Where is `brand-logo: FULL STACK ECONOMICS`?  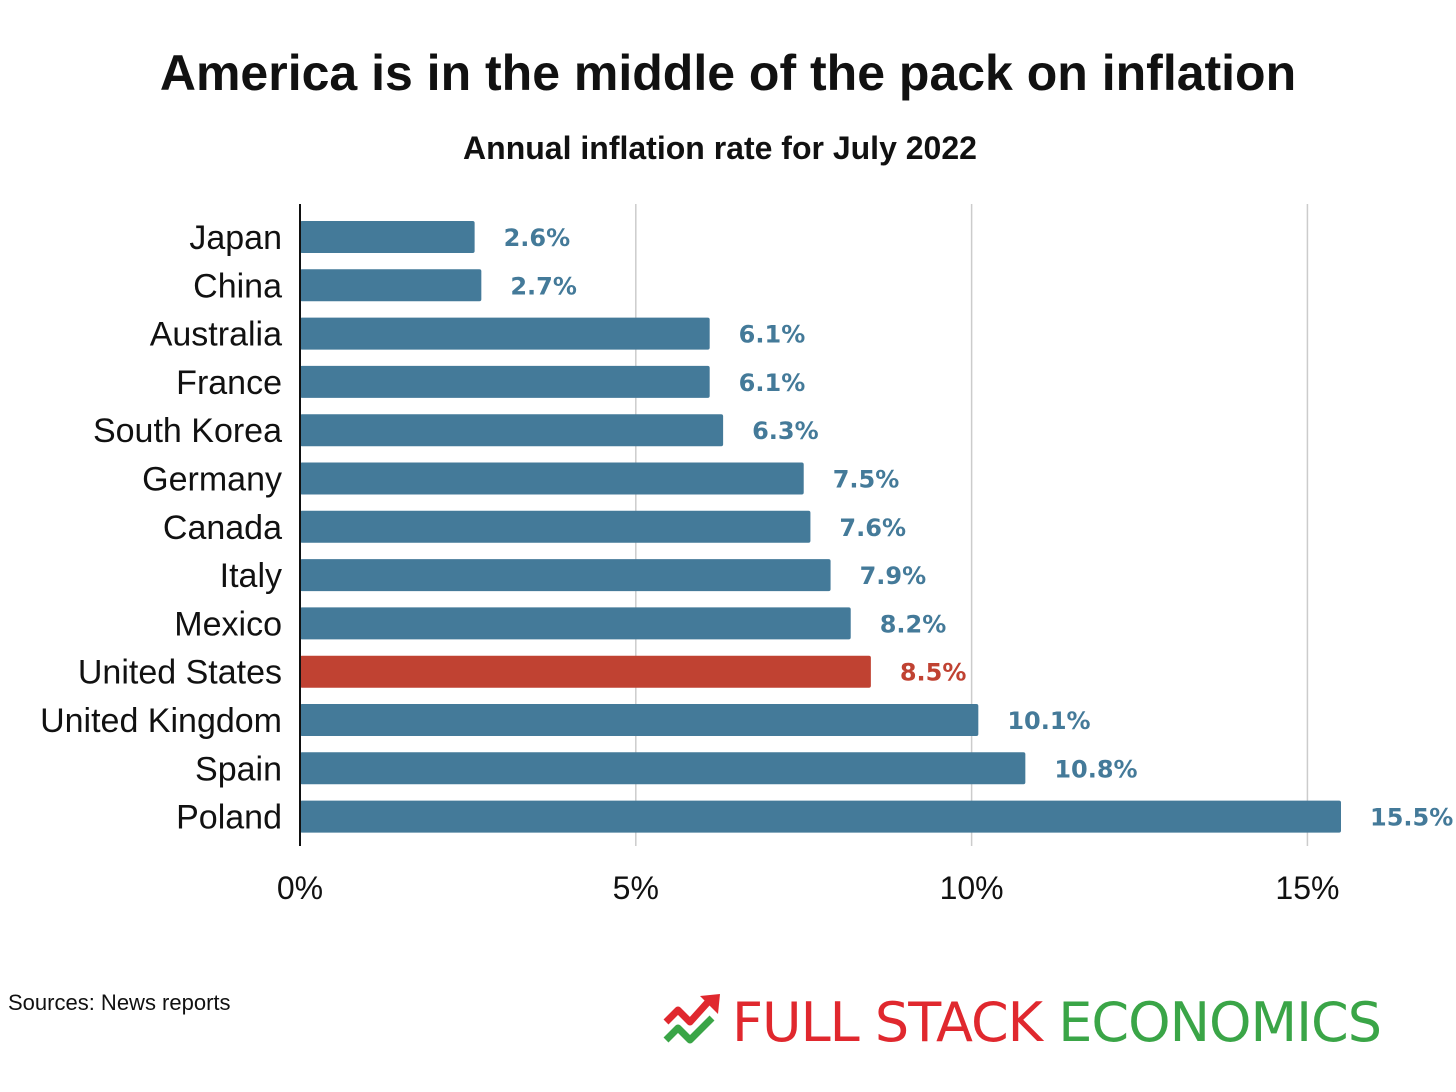 brand-logo: FULL STACK ECONOMICS is located at coordinates (1022, 1022).